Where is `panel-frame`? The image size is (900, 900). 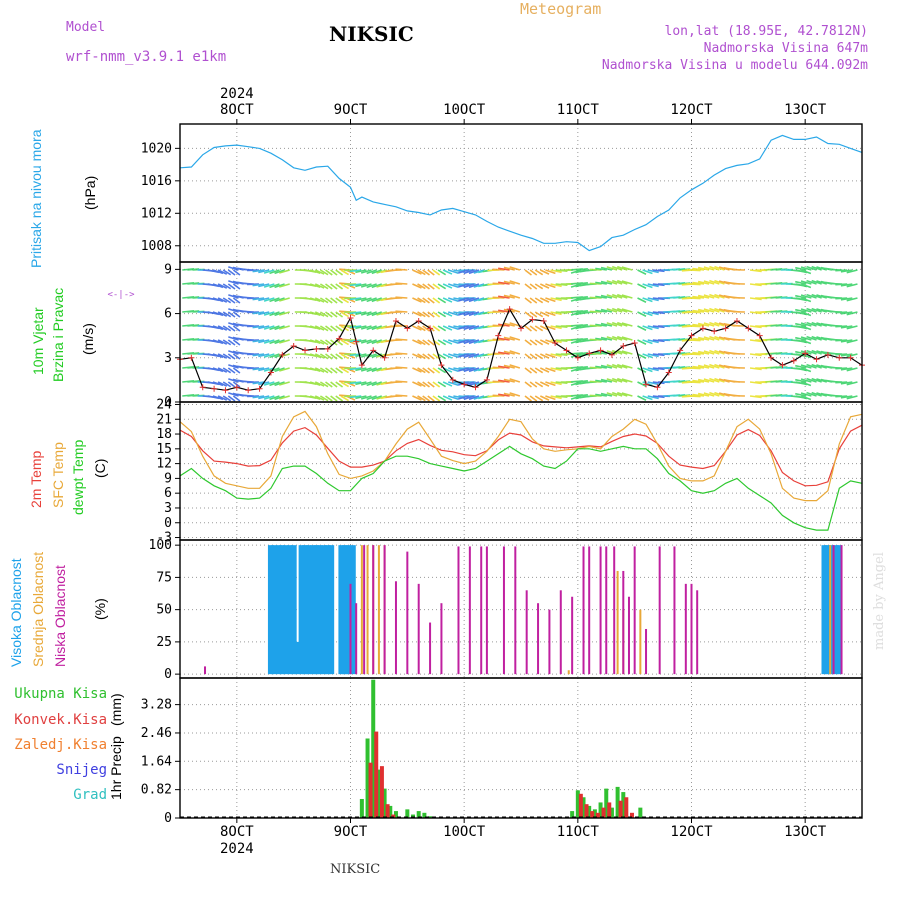
panel-frame is located at coordinates (521, 193).